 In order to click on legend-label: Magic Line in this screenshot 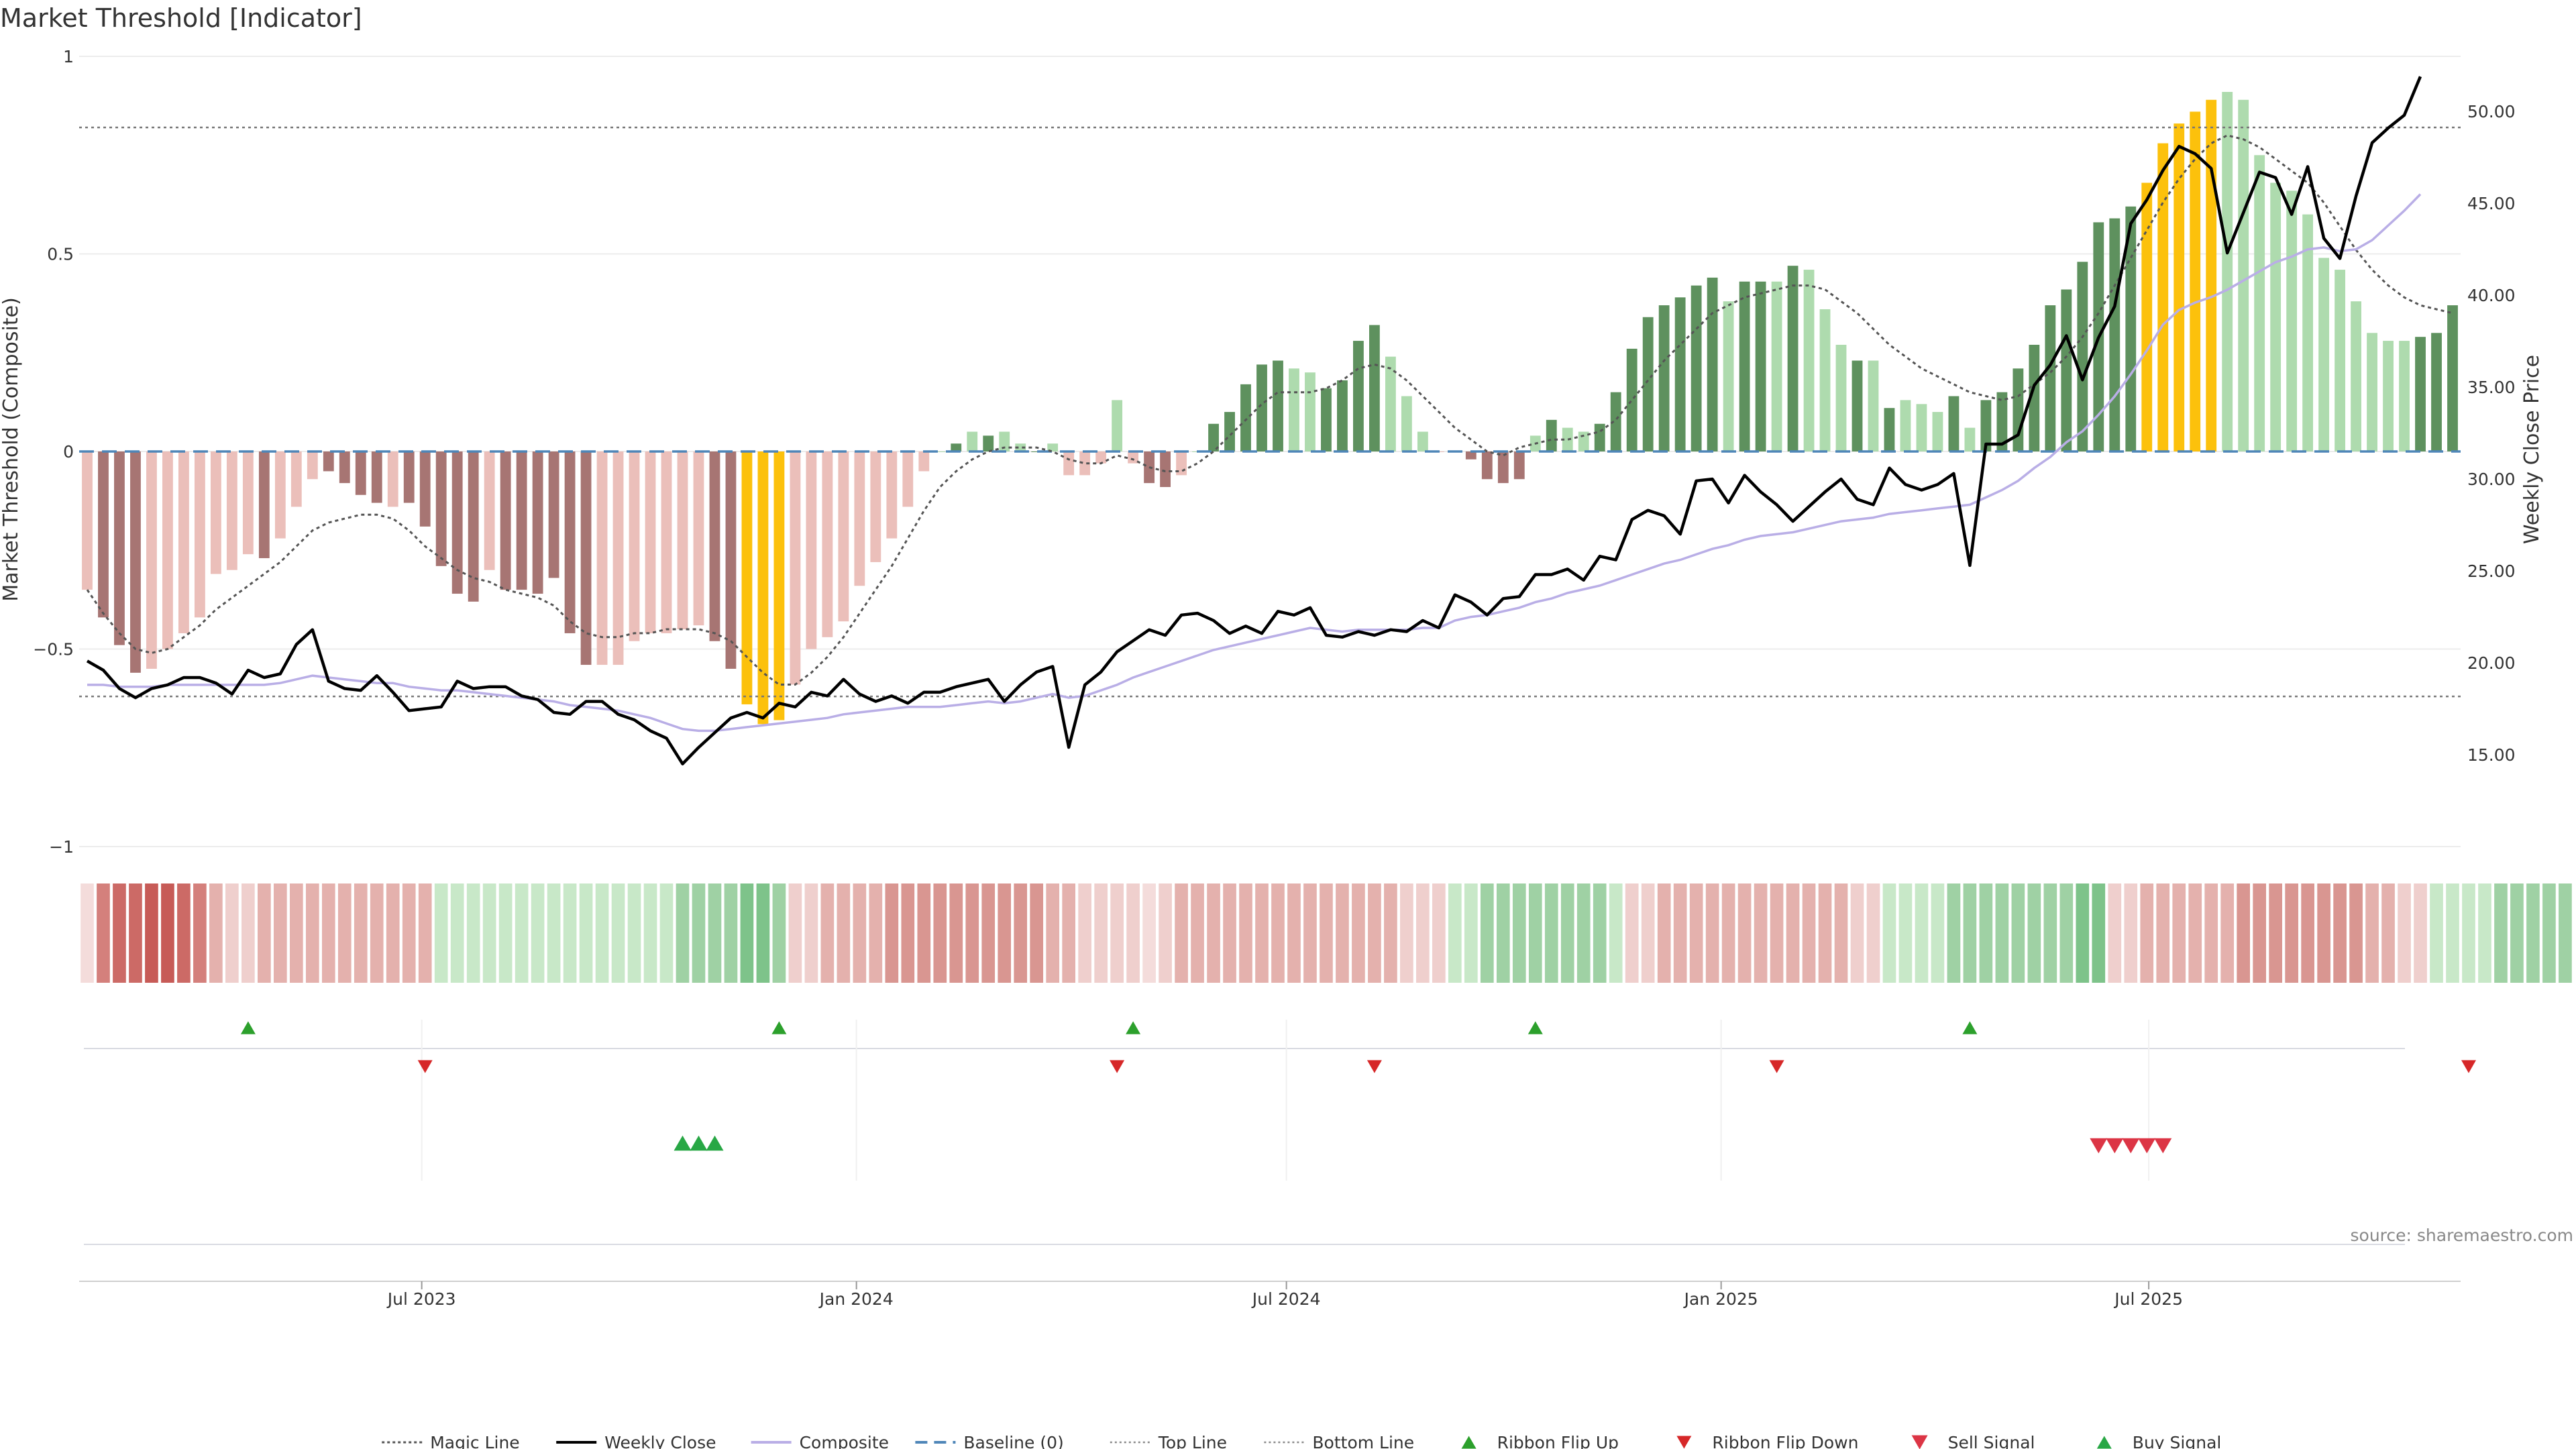, I will do `click(475, 1441)`.